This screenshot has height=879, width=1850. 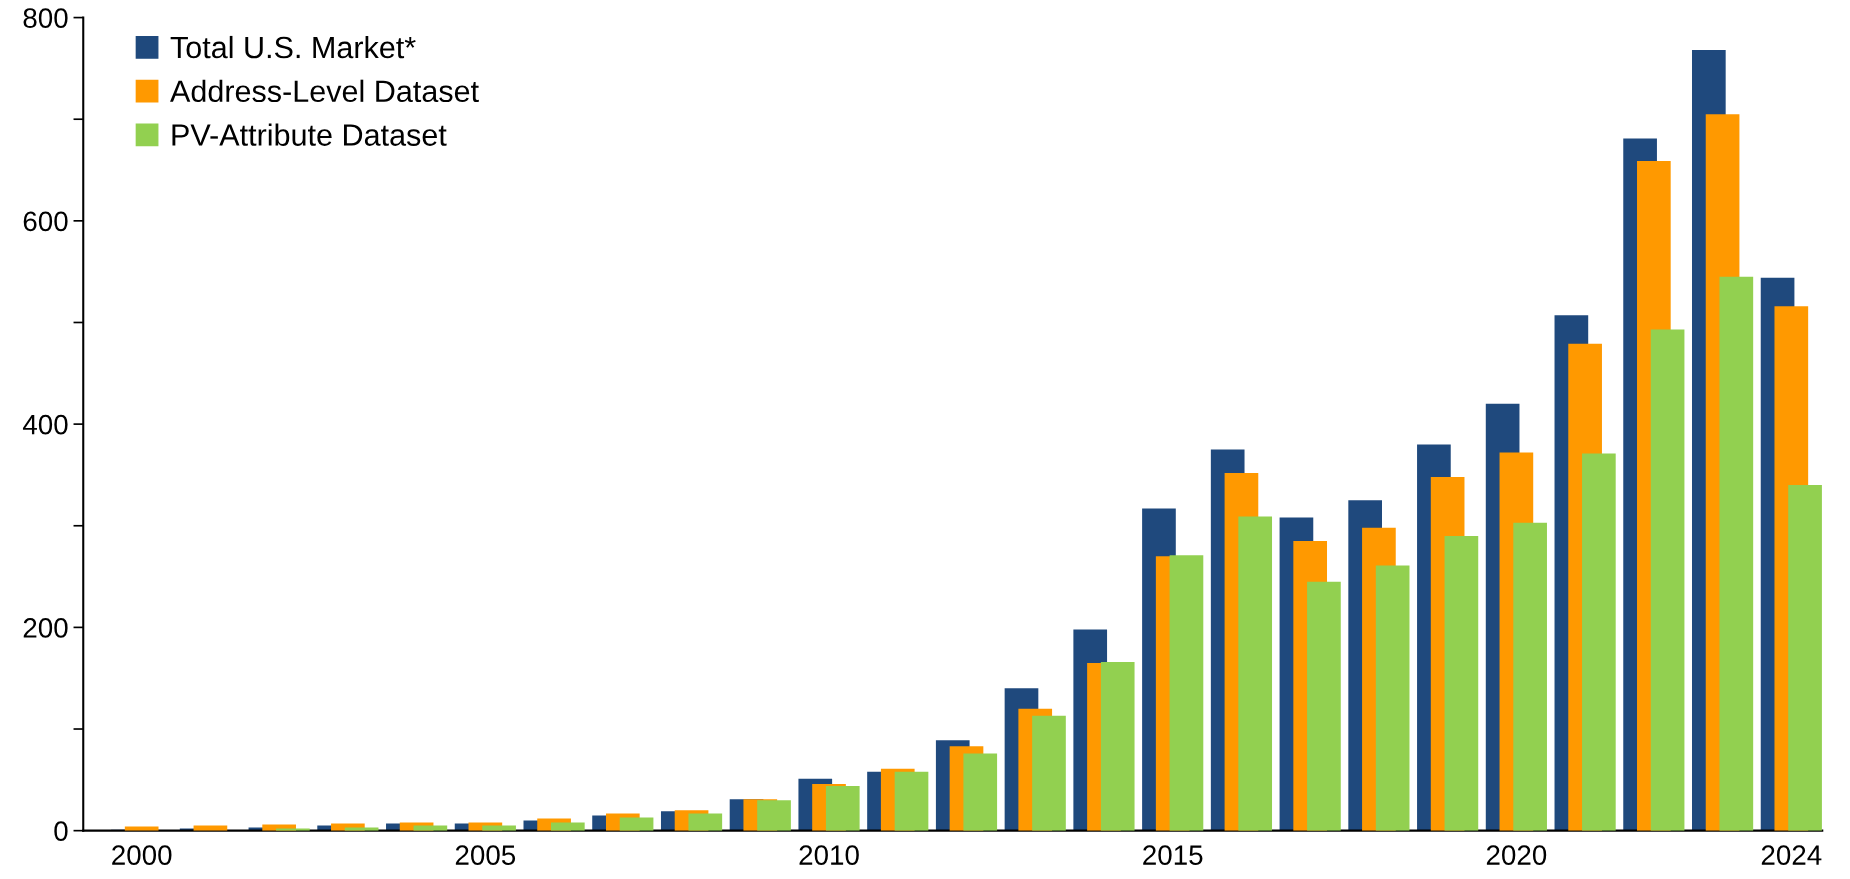 I want to click on legend-label: PV-Attribute Dataset, so click(x=309, y=134).